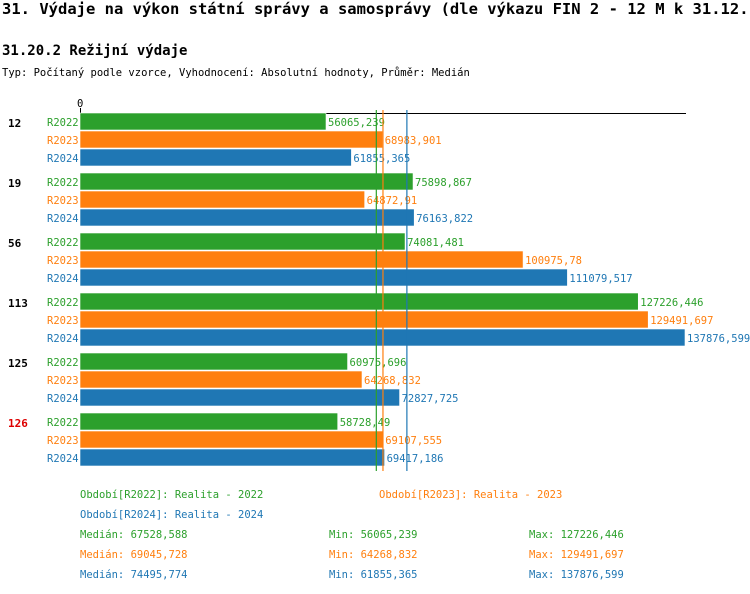  I want to click on legend-min-r2022: Min: 56065,239, so click(373, 535).